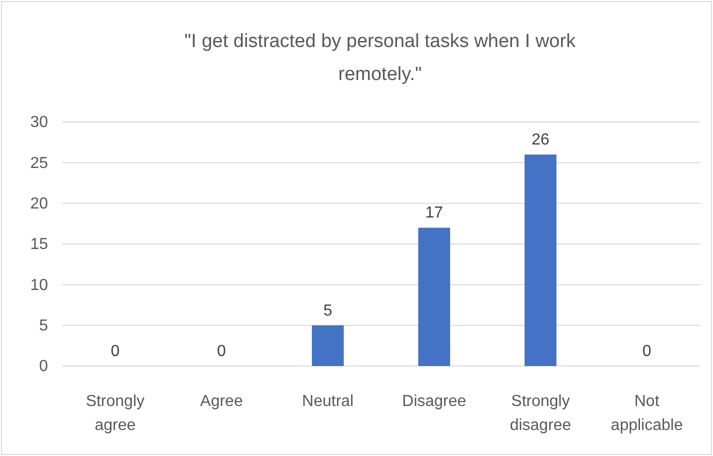 This screenshot has width=713, height=456. I want to click on data-label: 5, so click(327, 311).